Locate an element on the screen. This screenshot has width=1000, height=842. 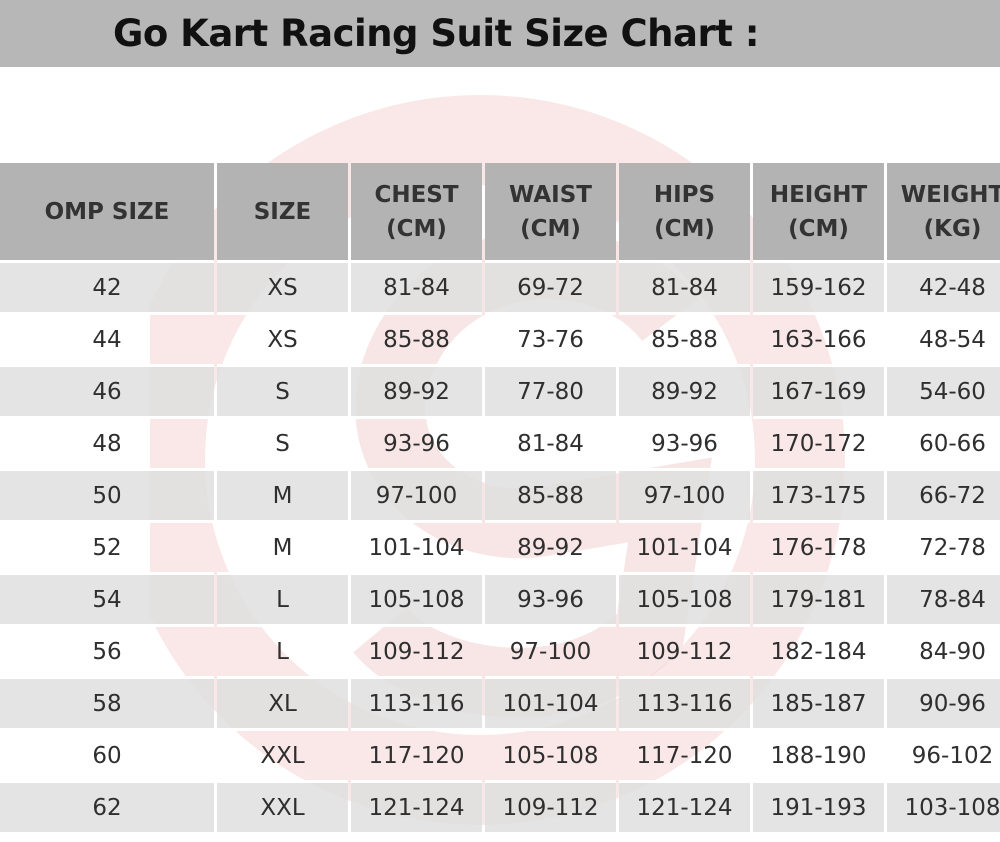
table-cell: 58 is located at coordinates (107, 705).